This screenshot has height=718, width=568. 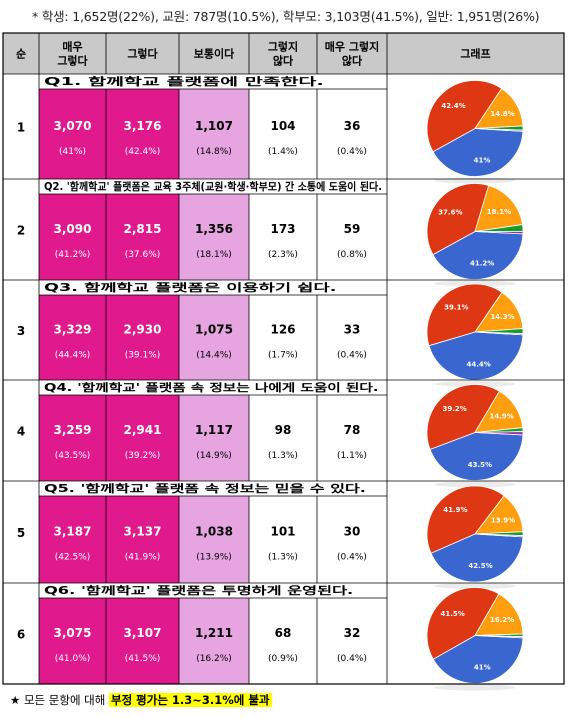 I want to click on disagree-percent: (1.4%), so click(x=283, y=152).